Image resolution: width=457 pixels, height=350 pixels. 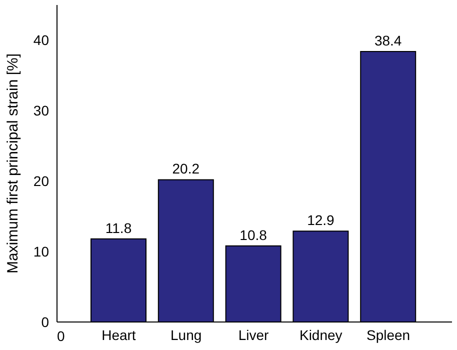 What do you see at coordinates (41, 110) in the screenshot?
I see `y-tick-label: 30` at bounding box center [41, 110].